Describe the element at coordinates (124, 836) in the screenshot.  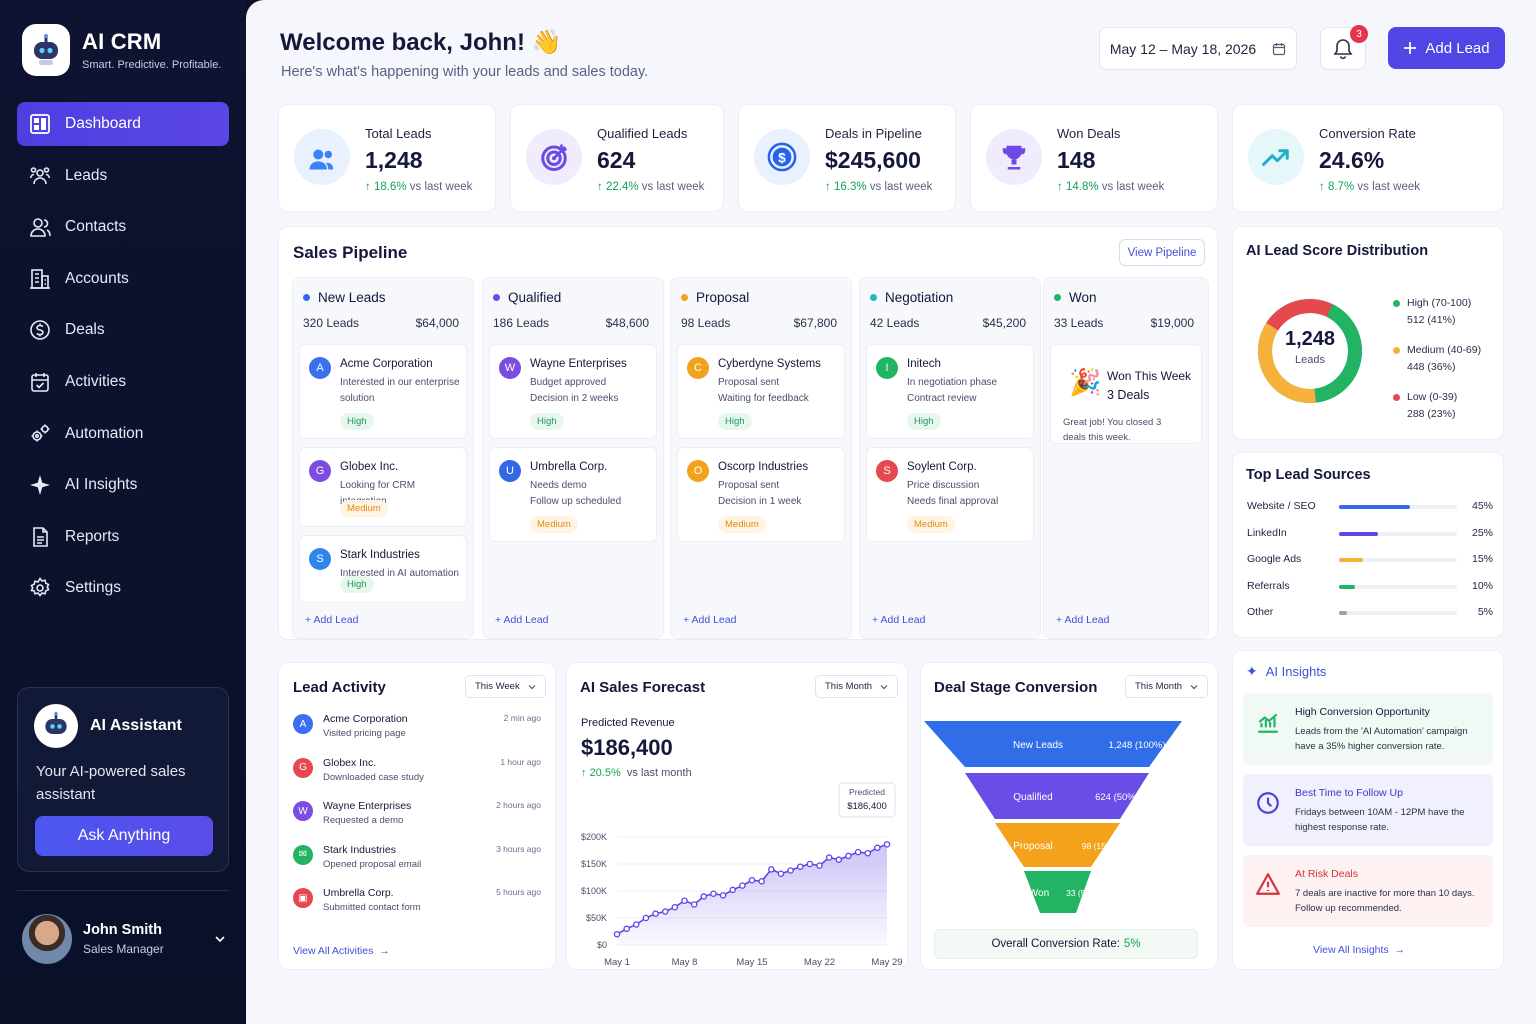
I see `ask-anything-button: Ask Anything` at that location.